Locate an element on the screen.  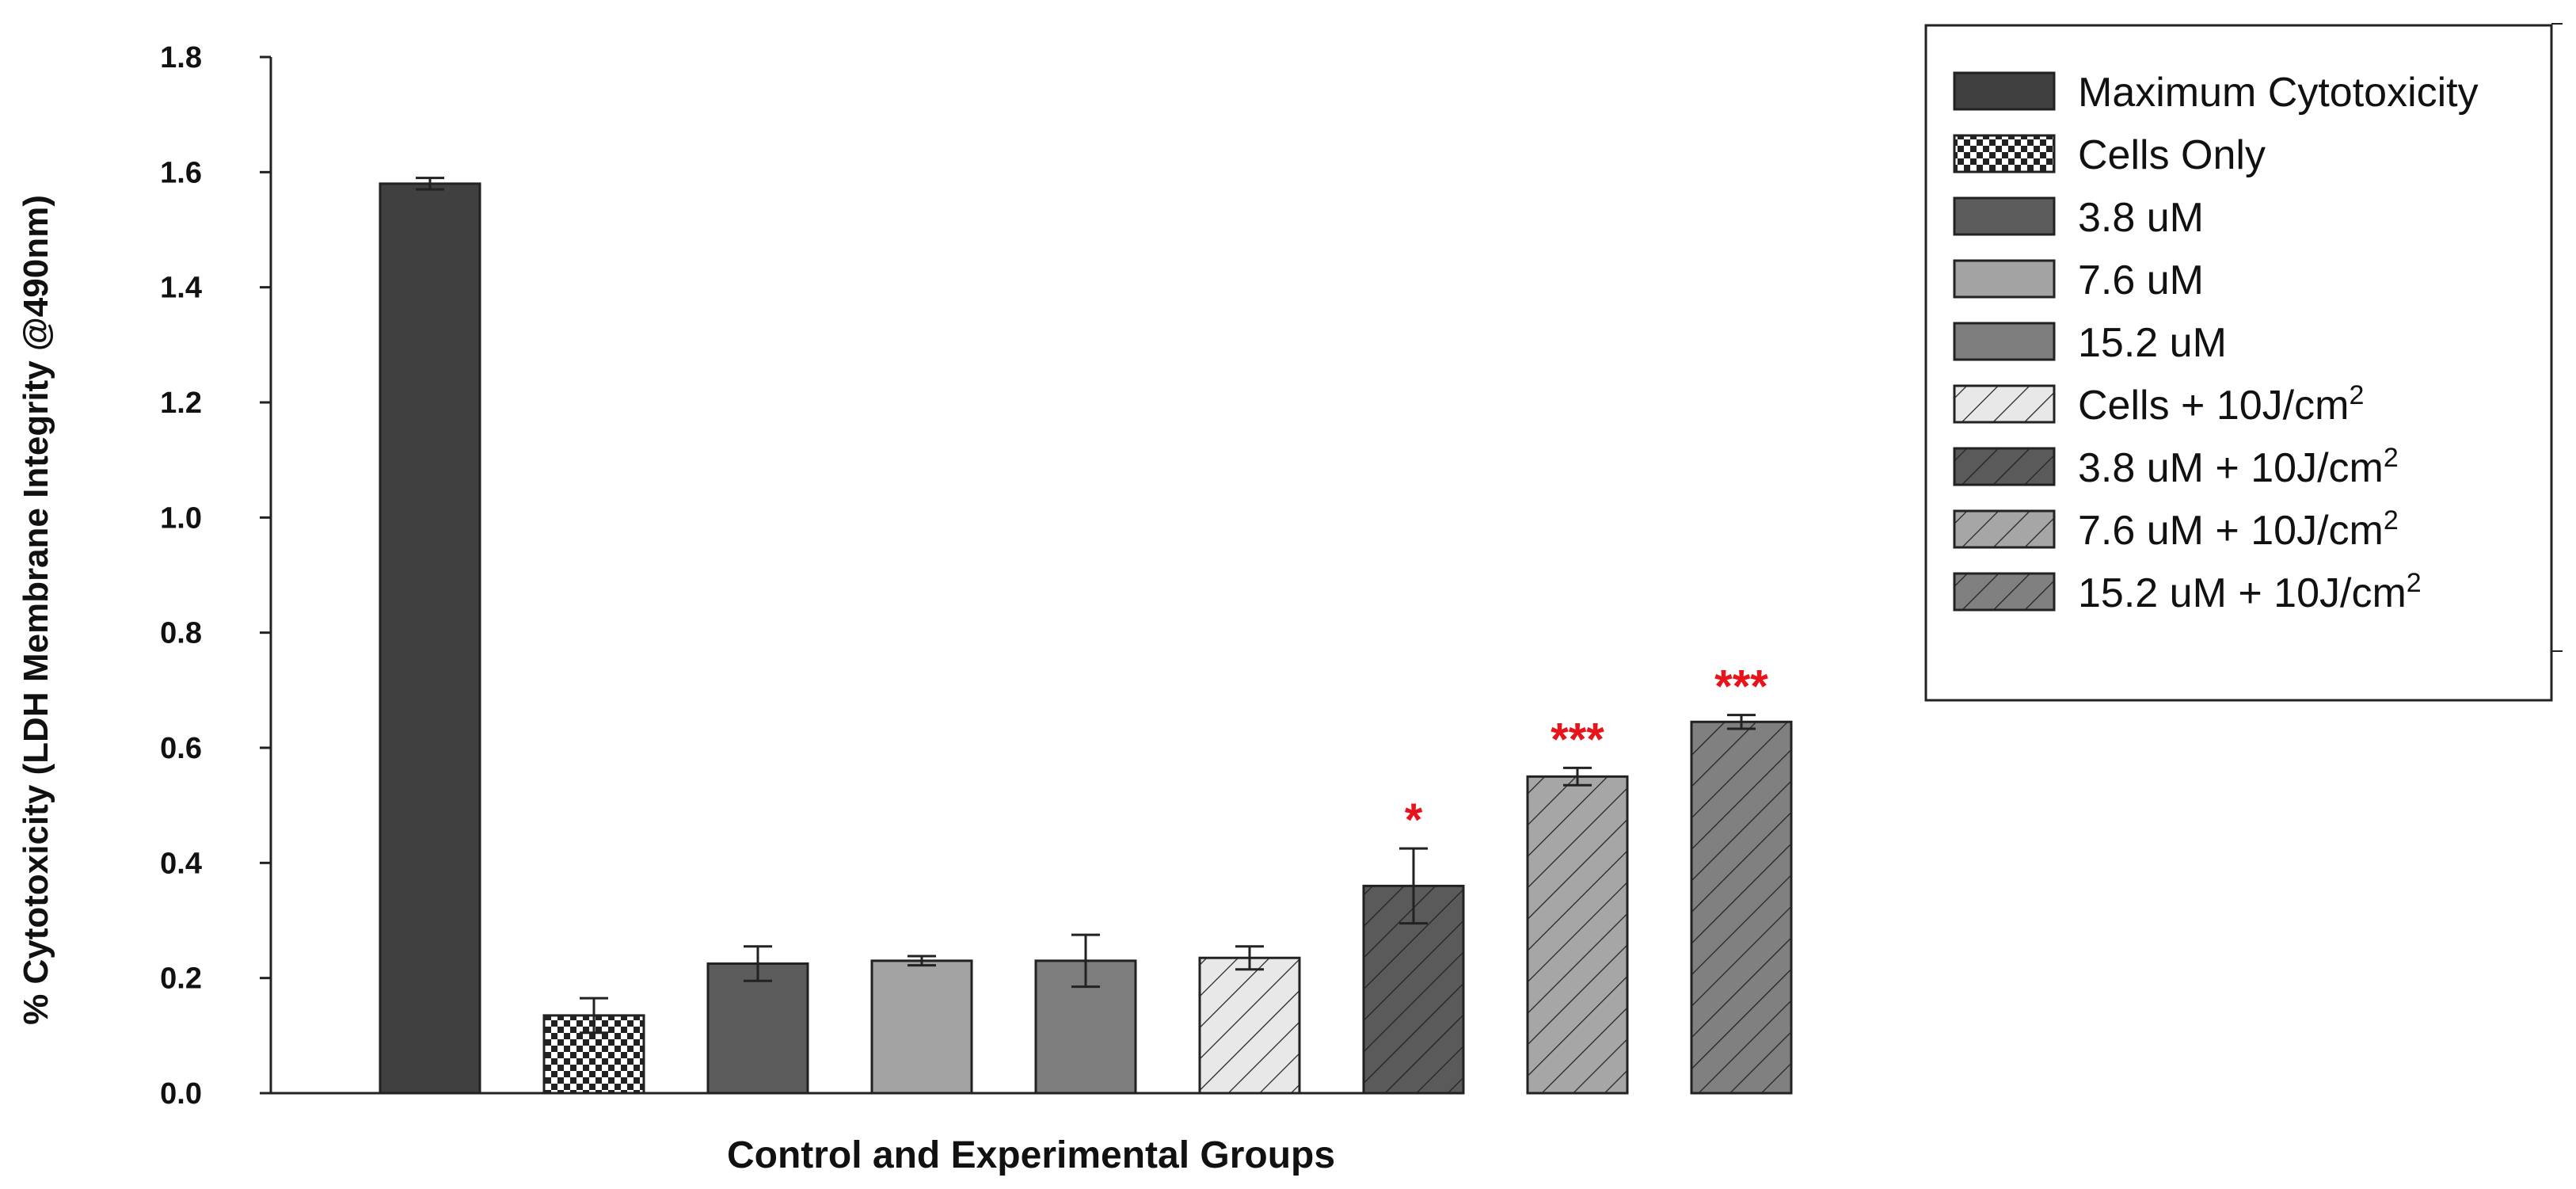
legend-entry: Maximum Cytotoxicity is located at coordinates (2216, 93).